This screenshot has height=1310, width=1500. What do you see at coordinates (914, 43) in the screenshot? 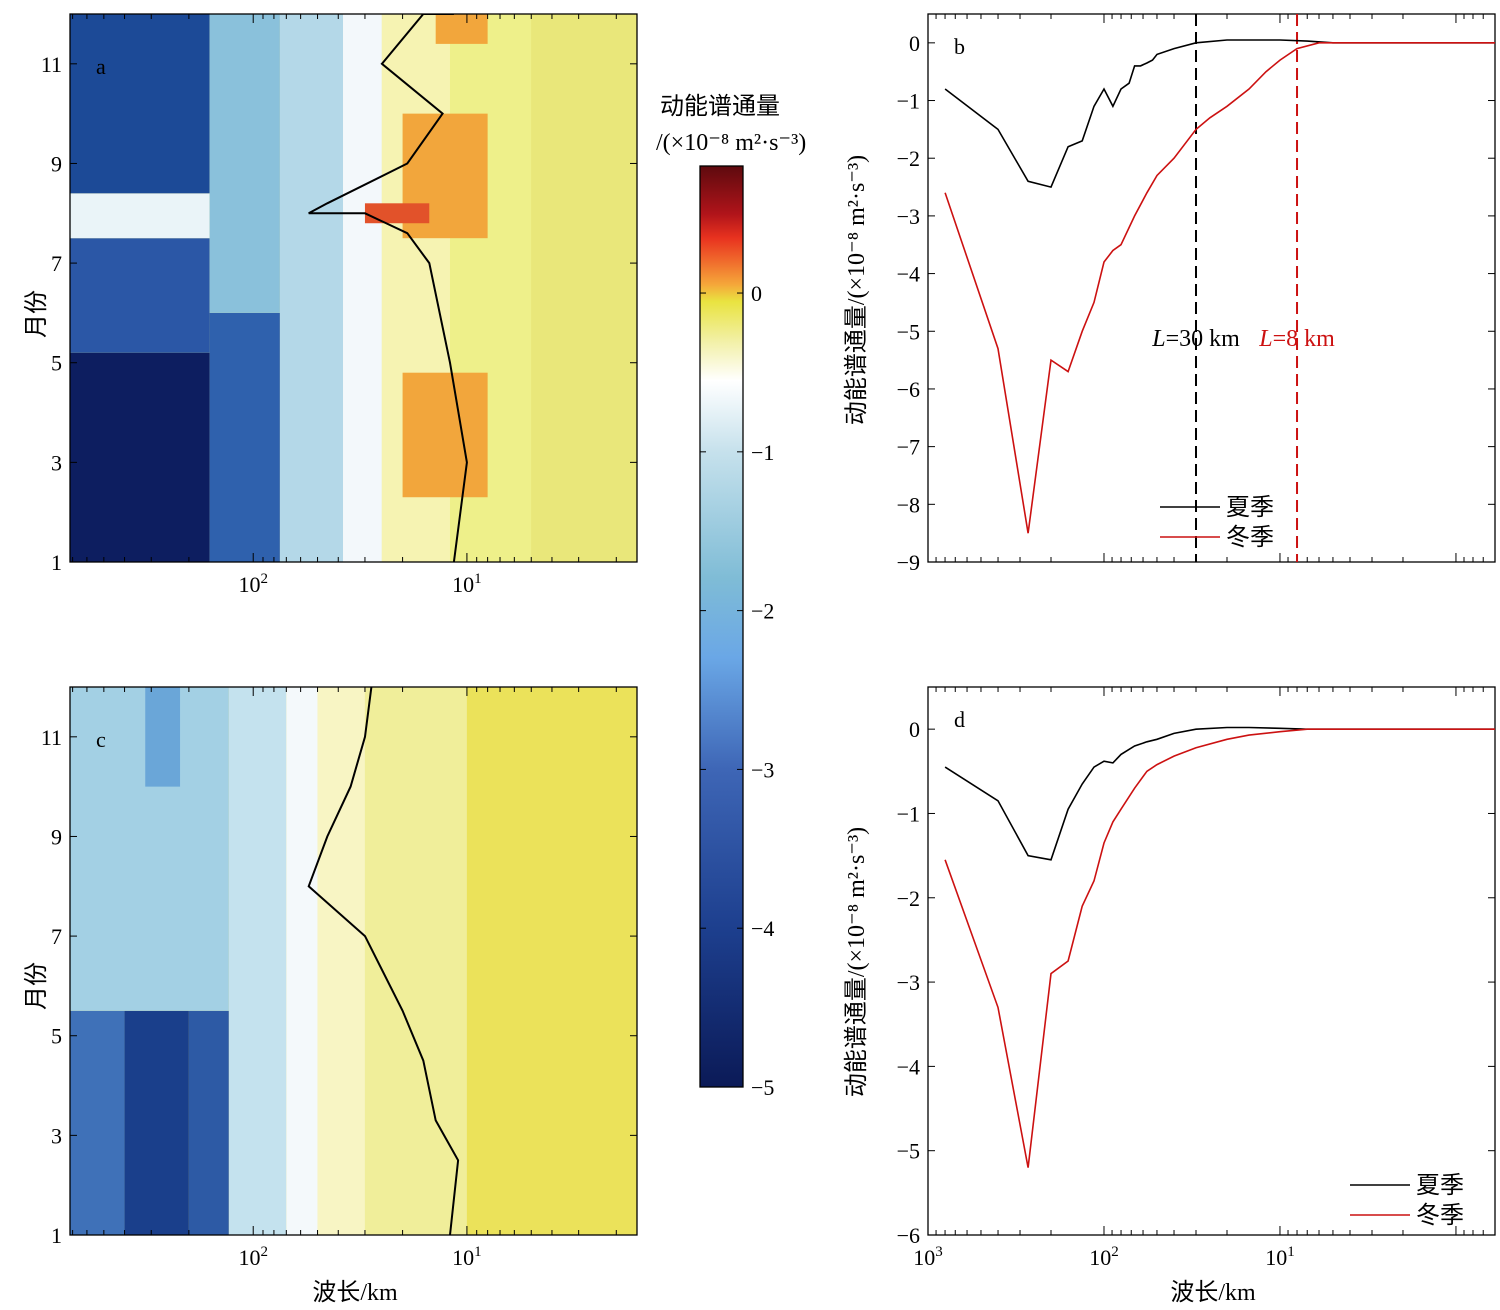
I see `line-b-y-tick-label: 0` at bounding box center [914, 43].